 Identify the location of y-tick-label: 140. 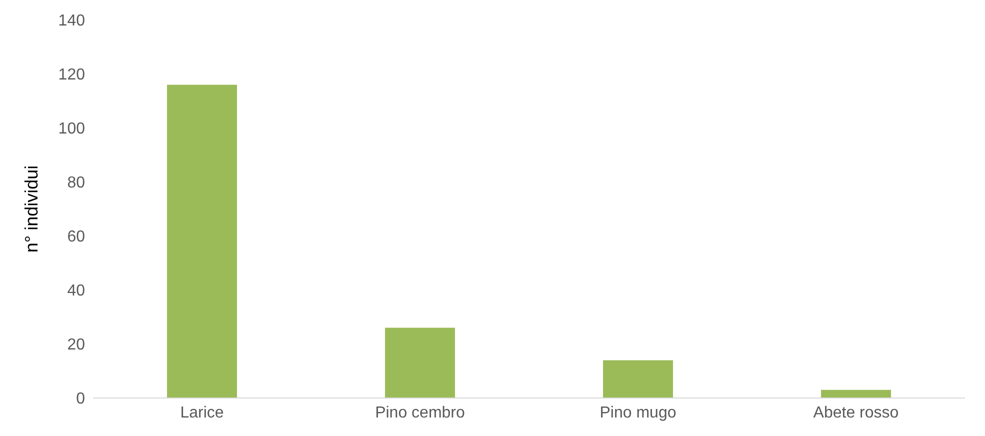
(72, 21).